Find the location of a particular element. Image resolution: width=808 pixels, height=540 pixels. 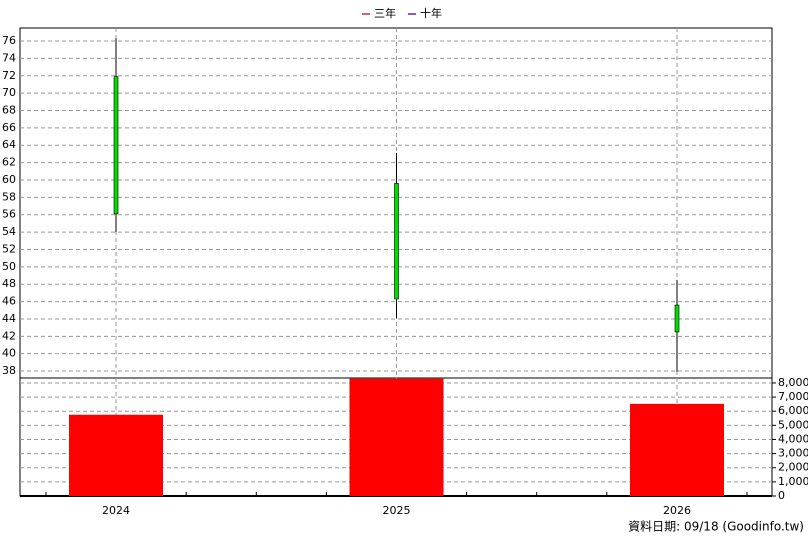

y-tick-label: 44 is located at coordinates (9, 318).